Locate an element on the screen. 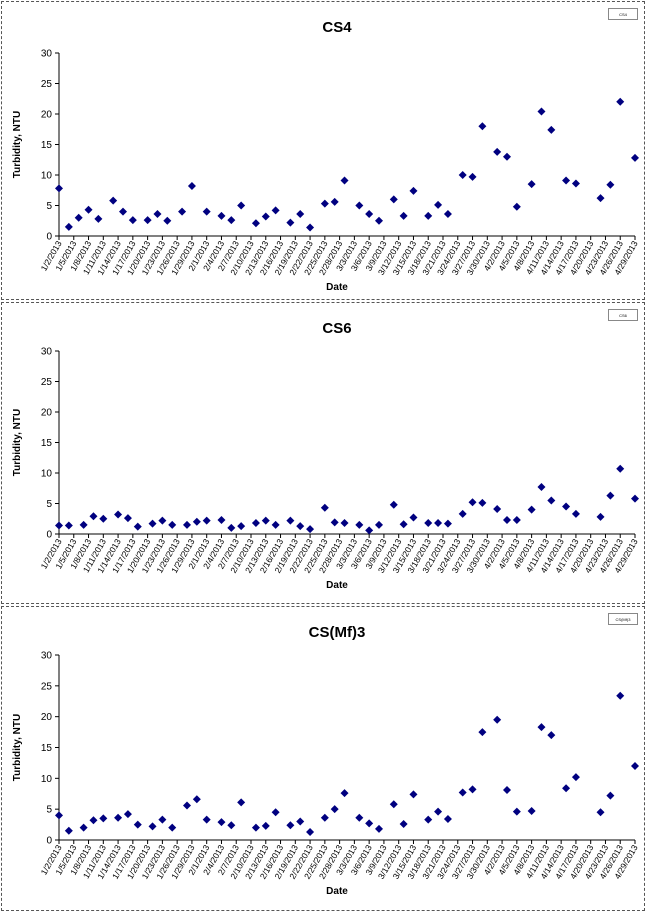  legend: CS6 is located at coordinates (623, 315).